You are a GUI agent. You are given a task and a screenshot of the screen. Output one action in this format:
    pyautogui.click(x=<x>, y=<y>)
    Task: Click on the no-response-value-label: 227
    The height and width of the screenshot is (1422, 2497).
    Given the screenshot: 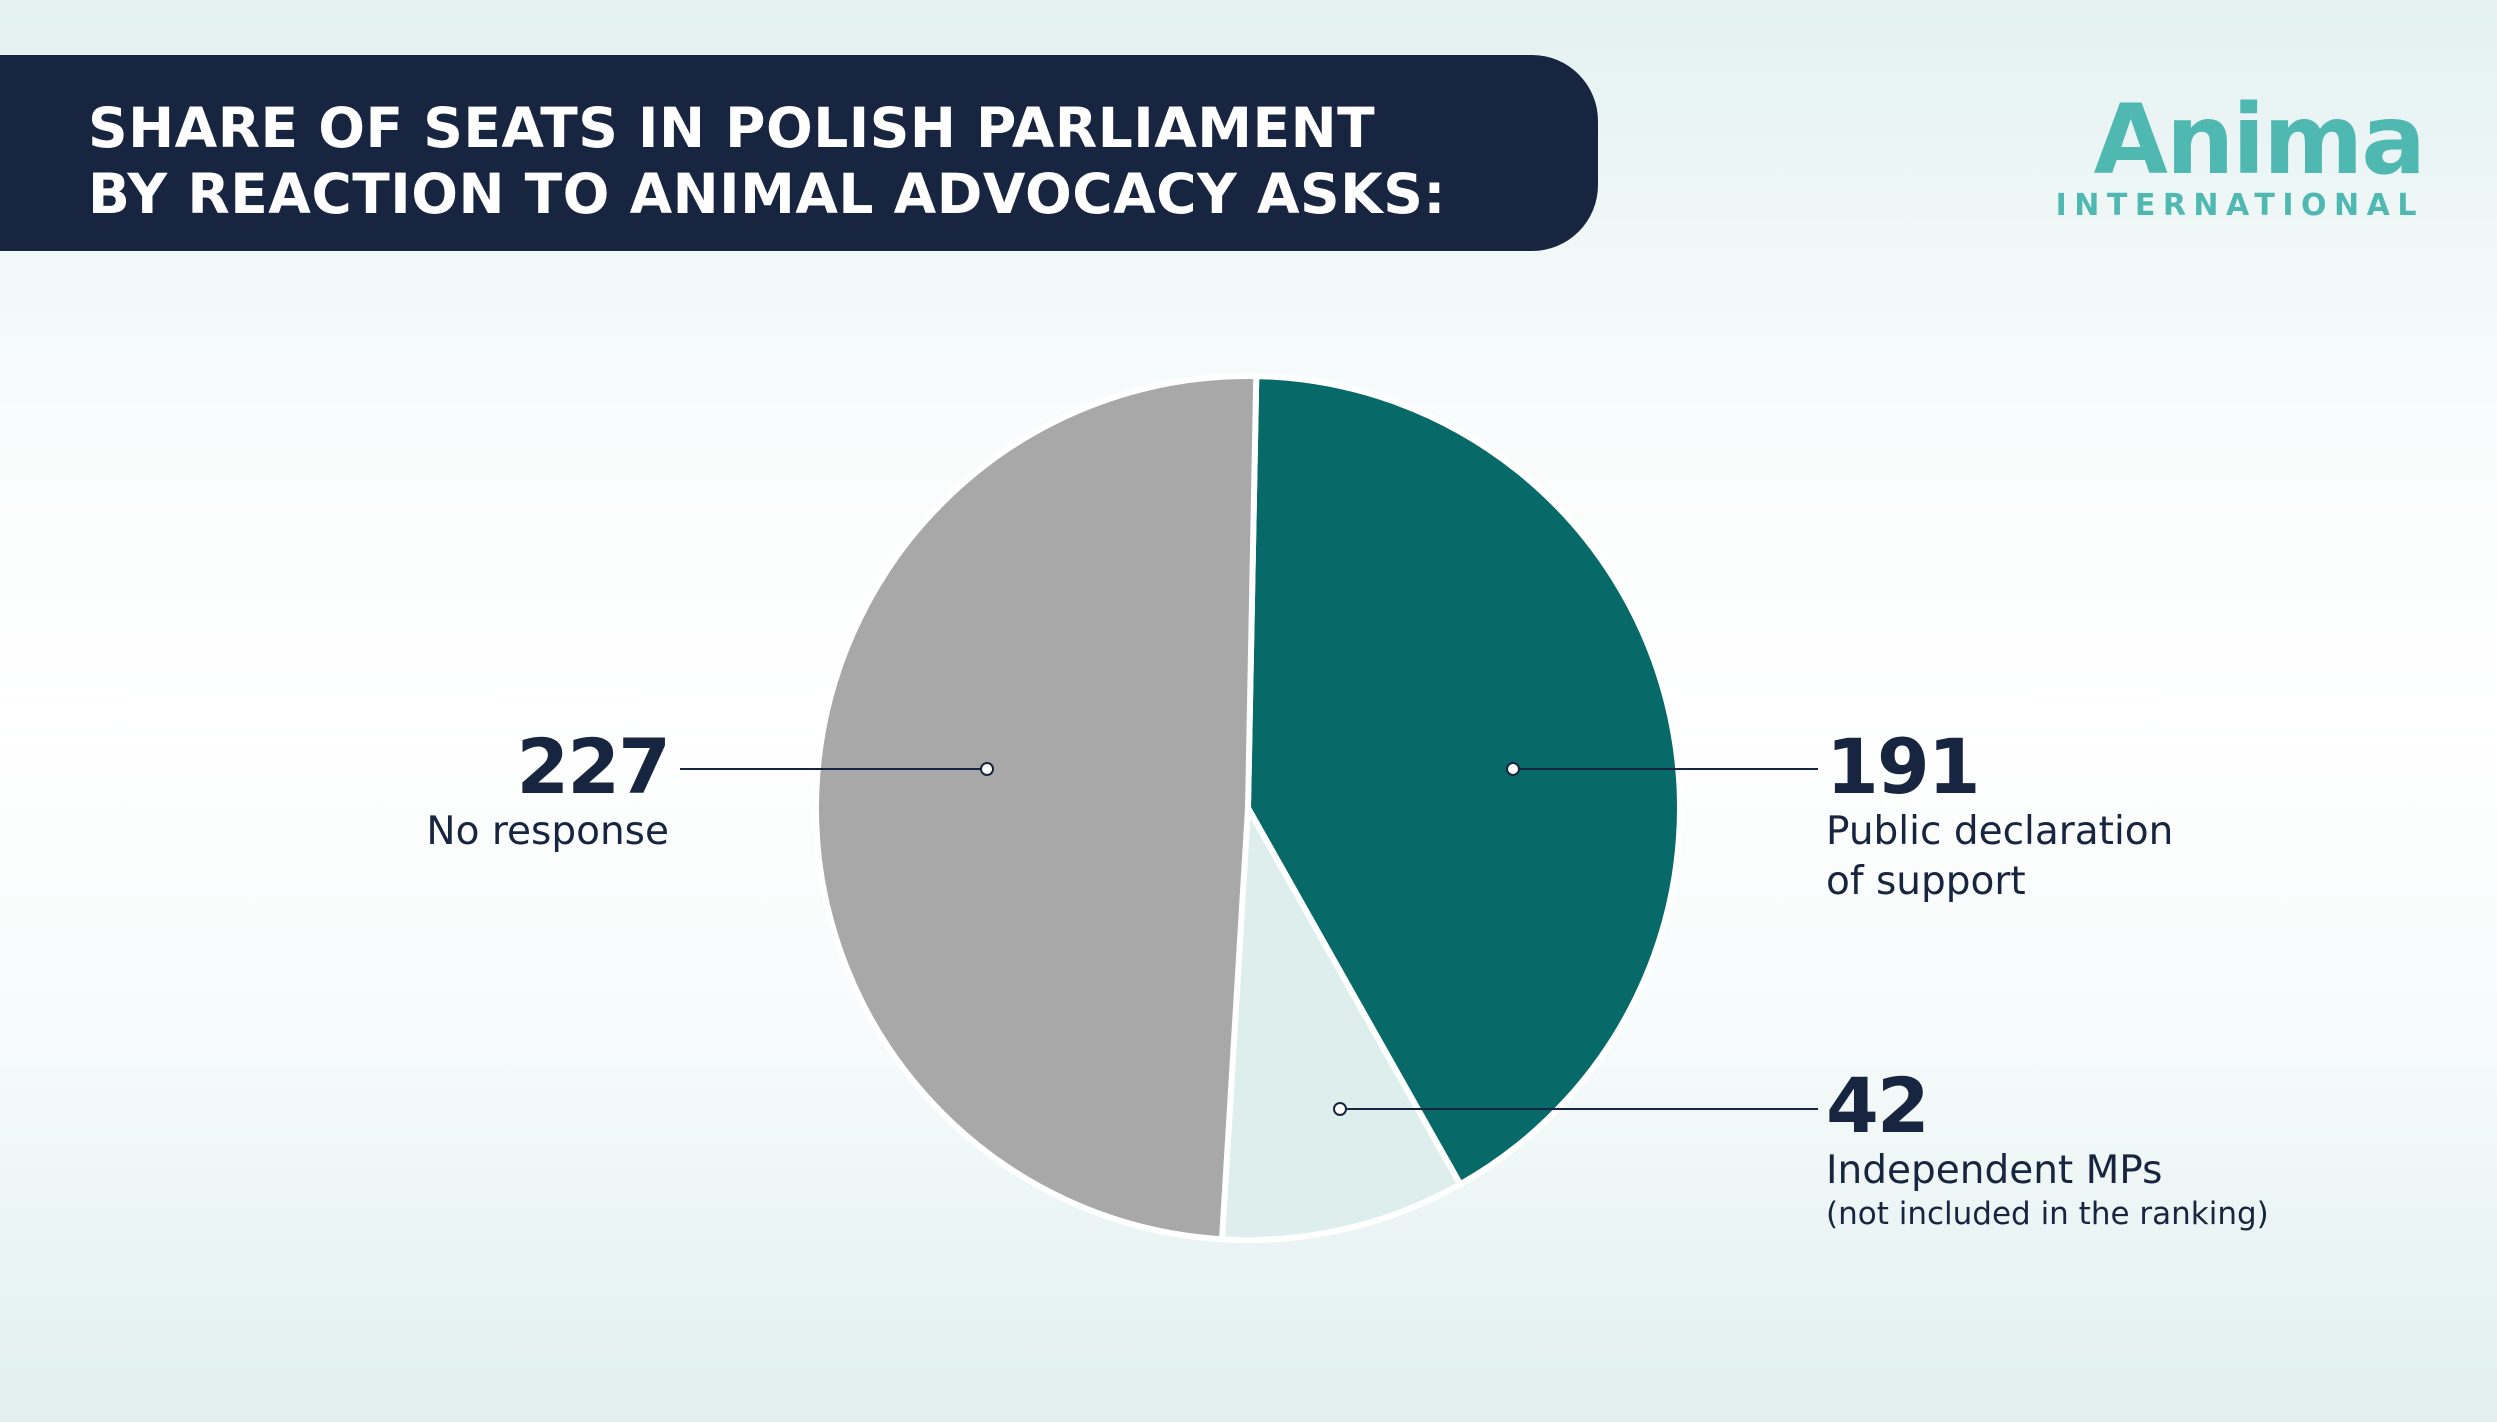 What is the action you would take?
    pyautogui.click(x=593, y=766)
    